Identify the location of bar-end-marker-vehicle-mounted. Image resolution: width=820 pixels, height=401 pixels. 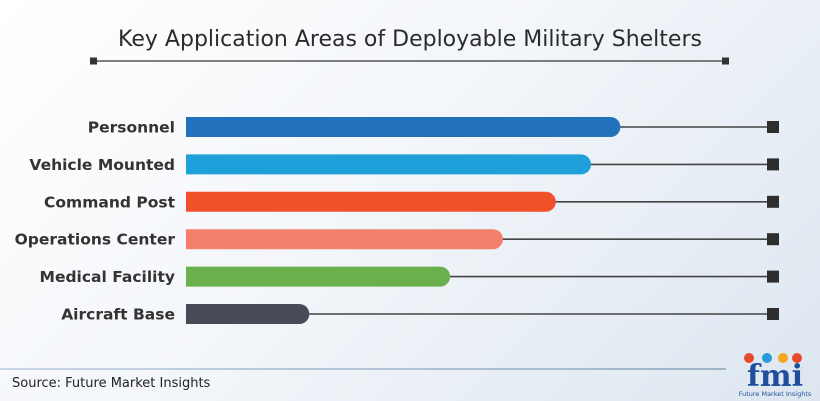
(773, 164).